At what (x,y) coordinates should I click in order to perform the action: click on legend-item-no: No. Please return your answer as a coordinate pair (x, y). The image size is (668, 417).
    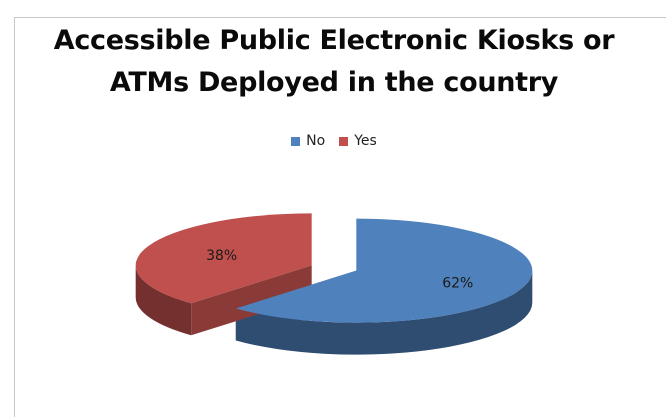
    Looking at the image, I should click on (308, 141).